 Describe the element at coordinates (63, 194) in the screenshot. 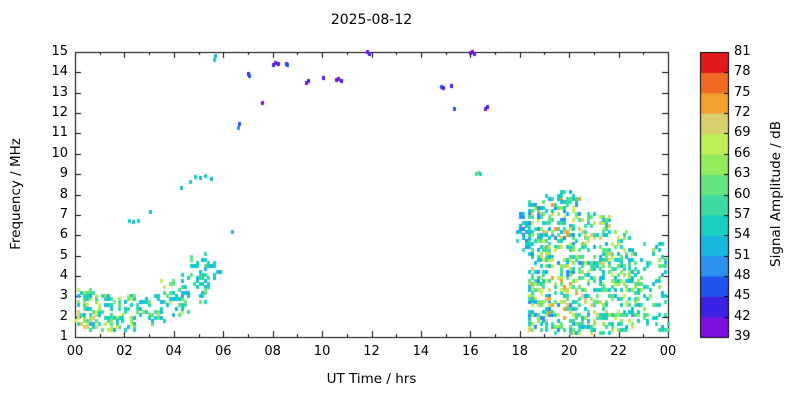

I see `y-tick-label: 8` at that location.